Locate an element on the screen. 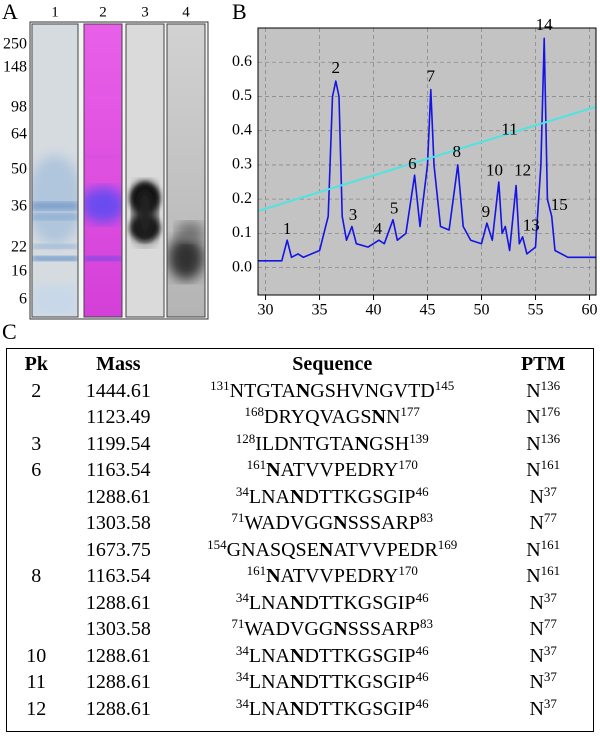  peak-label: 14 is located at coordinates (545, 24).